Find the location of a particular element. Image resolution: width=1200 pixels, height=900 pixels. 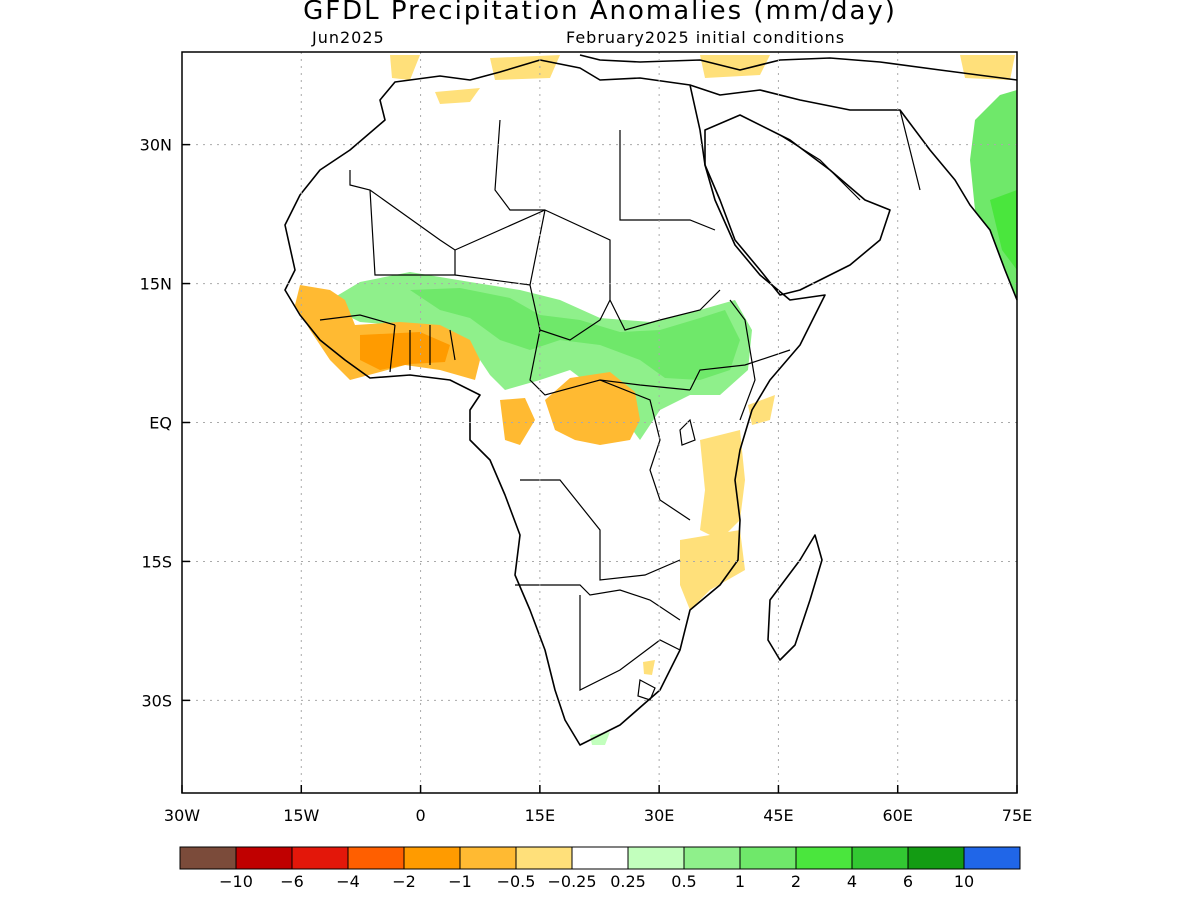

lat-tick-label: EQ is located at coordinates (160, 423).